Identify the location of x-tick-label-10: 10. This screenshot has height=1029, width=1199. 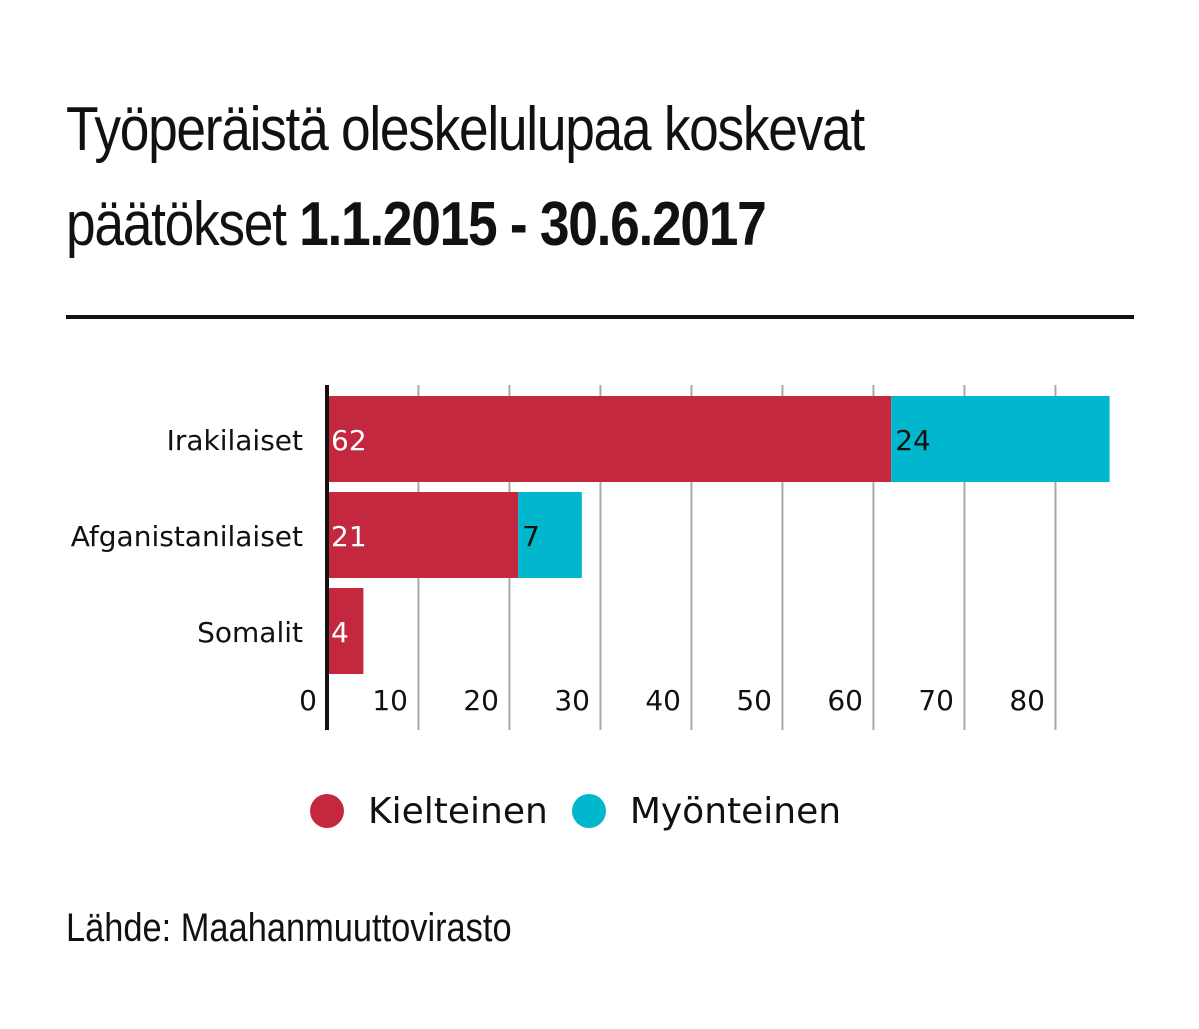
(390, 700).